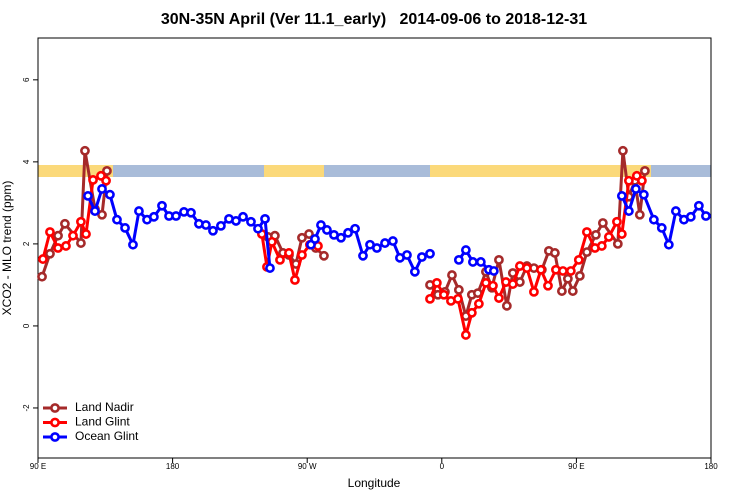  What do you see at coordinates (374, 483) in the screenshot?
I see `x-axis-label: Longitude` at bounding box center [374, 483].